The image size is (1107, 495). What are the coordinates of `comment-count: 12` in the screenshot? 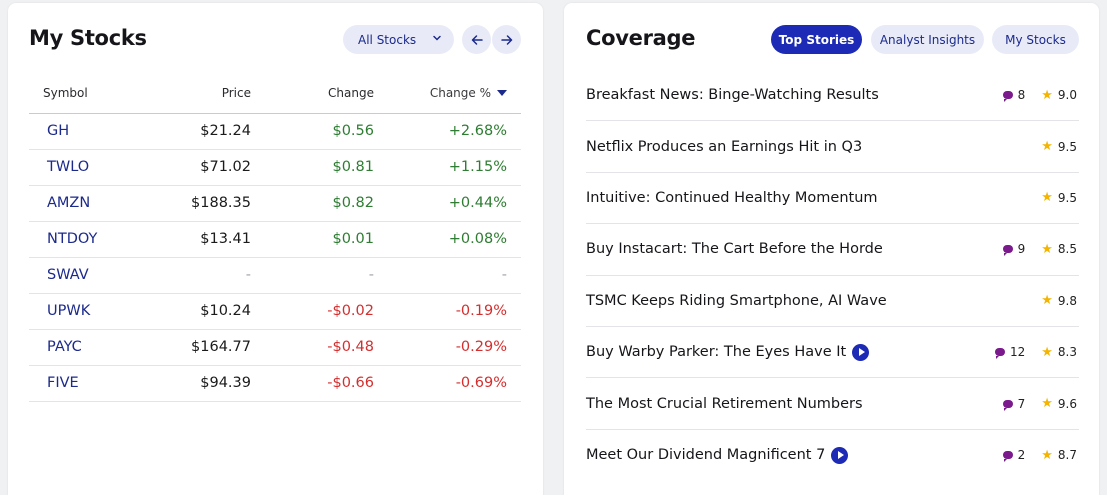 It's located at (1010, 352).